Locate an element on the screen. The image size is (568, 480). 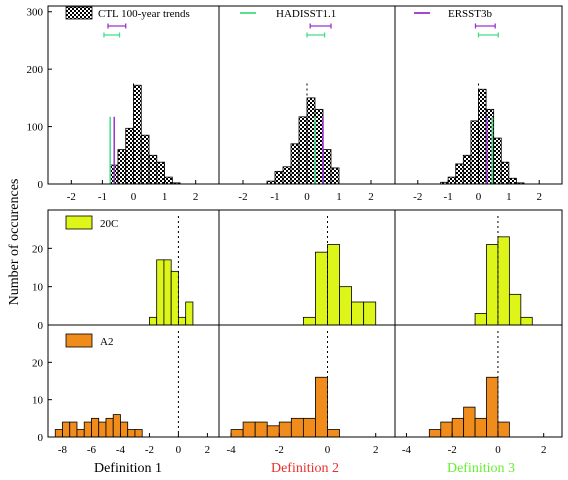
panel-20c-def1: 0 10 20 is located at coordinates (126, 270).